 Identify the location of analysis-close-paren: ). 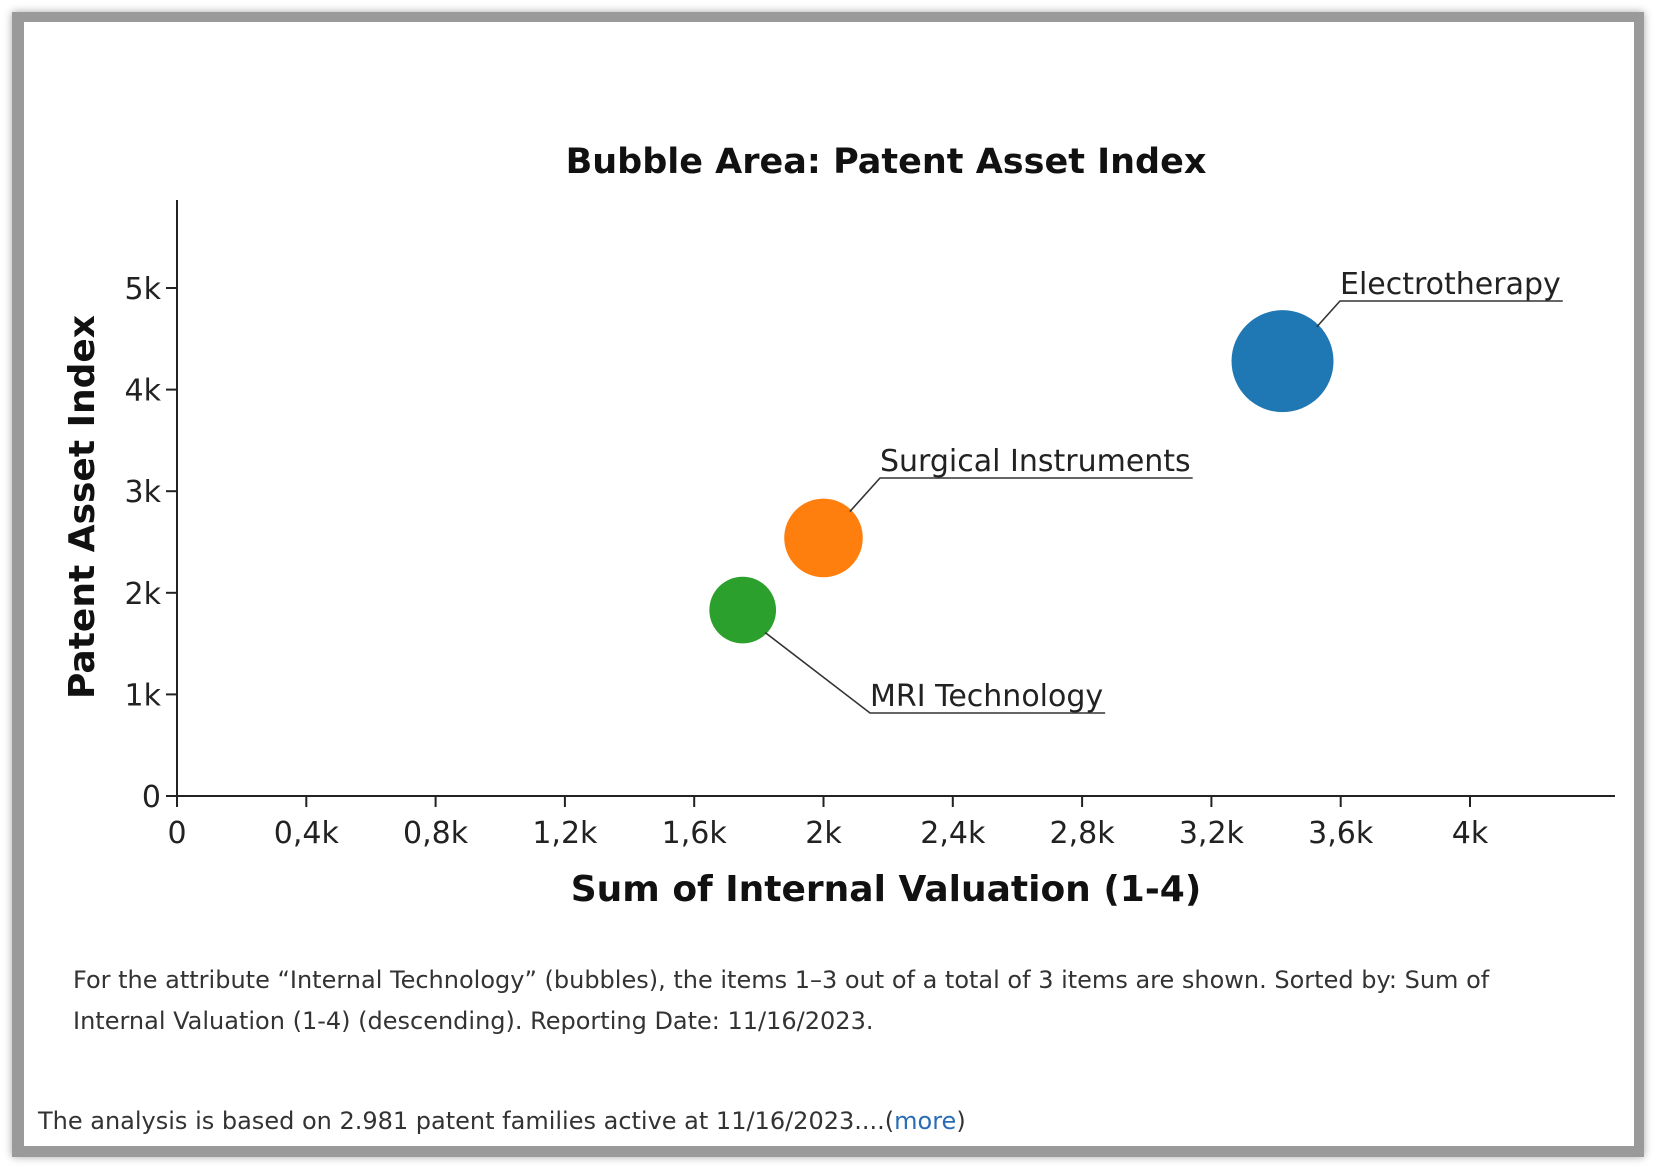
(961, 1121).